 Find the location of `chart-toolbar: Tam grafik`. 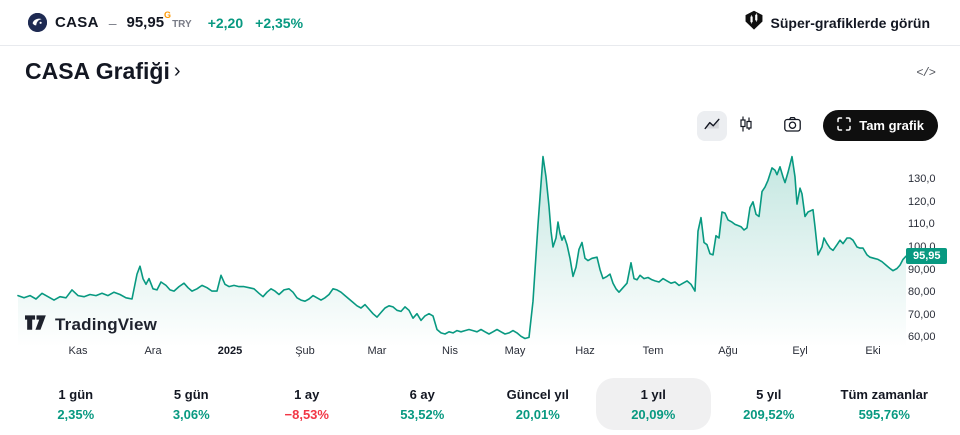

chart-toolbar: Tam grafik is located at coordinates (817, 125).